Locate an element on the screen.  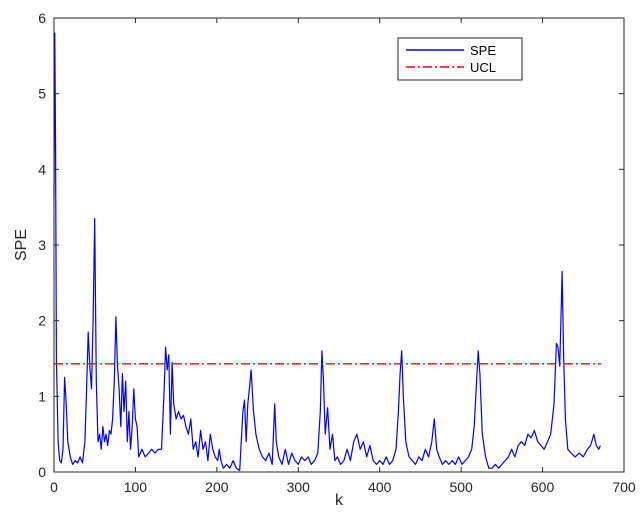
y-axis-title: SPE is located at coordinates (21, 245).